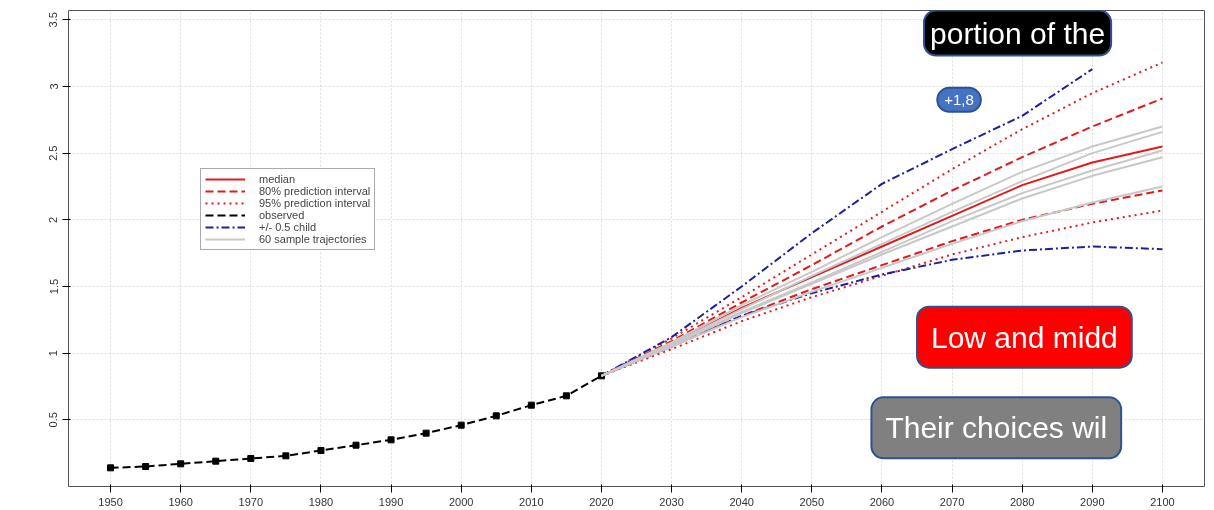 Image resolution: width=1214 pixels, height=510 pixels. I want to click on legend-label: 80% prediction interval, so click(315, 191).